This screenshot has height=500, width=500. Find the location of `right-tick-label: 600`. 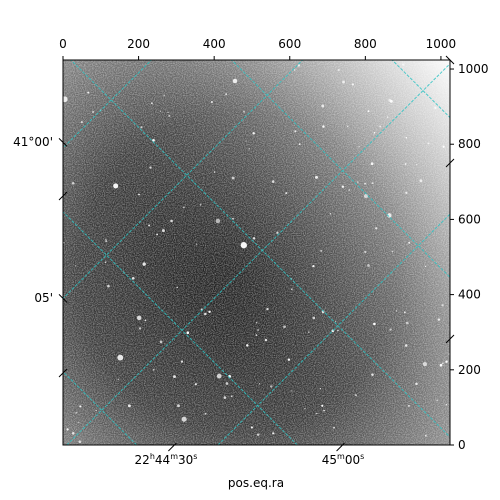

right-tick-label: 600 is located at coordinates (469, 219).